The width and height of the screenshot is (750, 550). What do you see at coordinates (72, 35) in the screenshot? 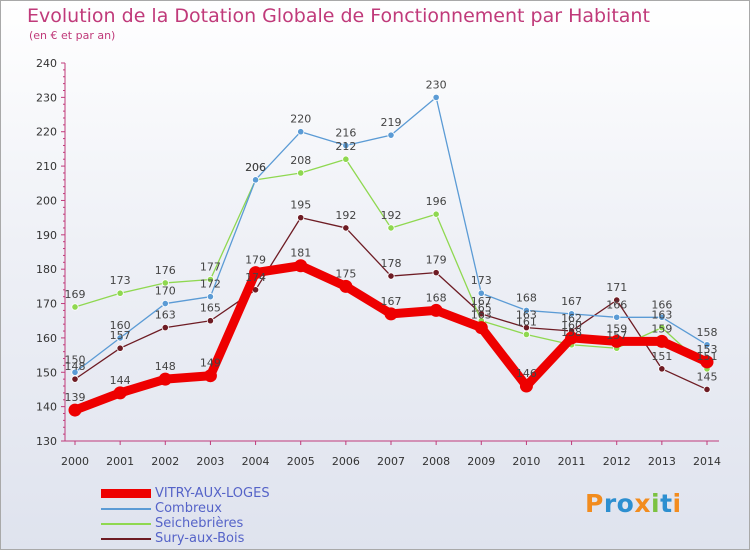
I see `chart-subtitle: (en € et par an)` at bounding box center [72, 35].